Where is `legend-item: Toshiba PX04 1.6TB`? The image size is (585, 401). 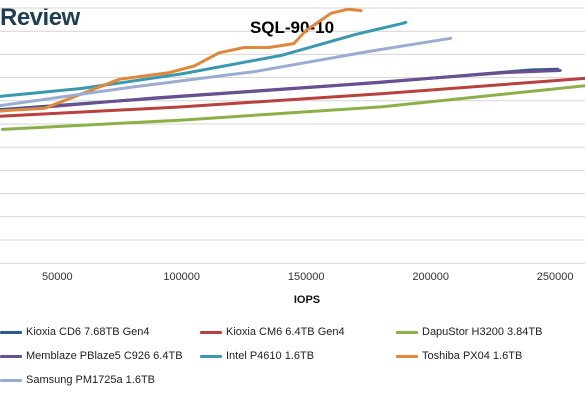 legend-item: Toshiba PX04 1.6TB is located at coordinates (459, 356).